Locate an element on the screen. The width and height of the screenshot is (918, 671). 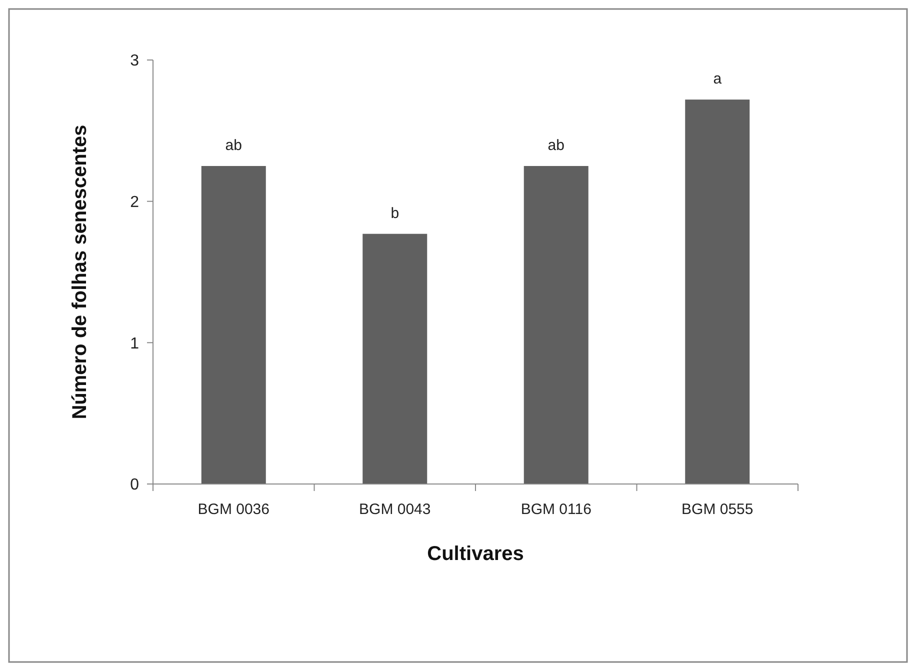
y-tick-label: 3 is located at coordinates (135, 61).